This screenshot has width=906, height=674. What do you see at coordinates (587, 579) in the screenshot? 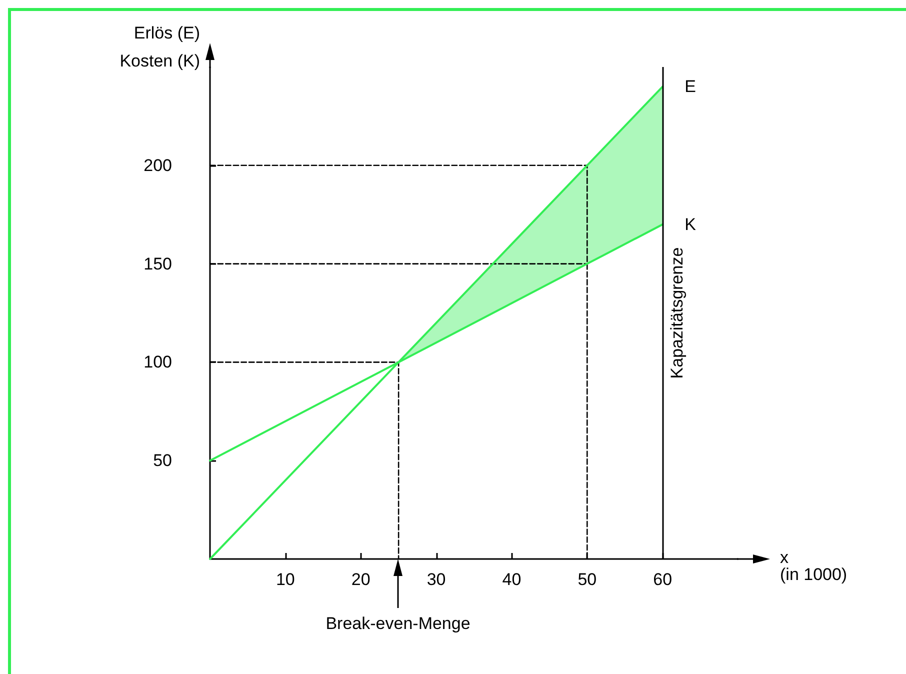
I see `x-tick-label: 50` at bounding box center [587, 579].